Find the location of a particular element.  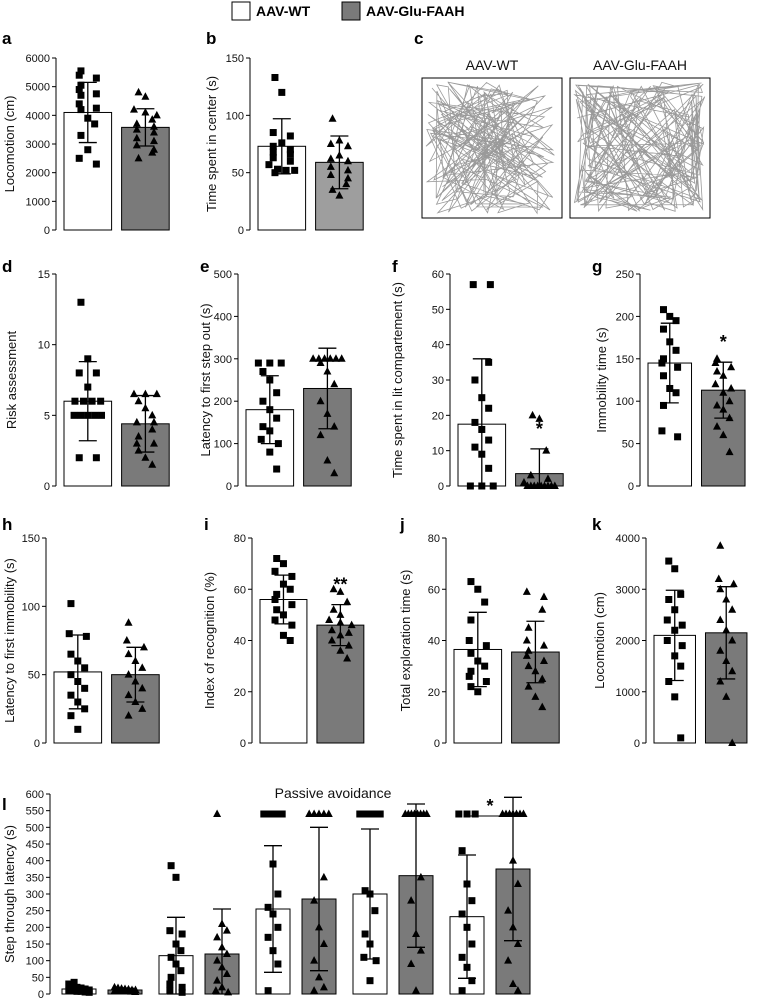

panel-f-ytick-label-5: 50 is located at coordinates (438, 310).